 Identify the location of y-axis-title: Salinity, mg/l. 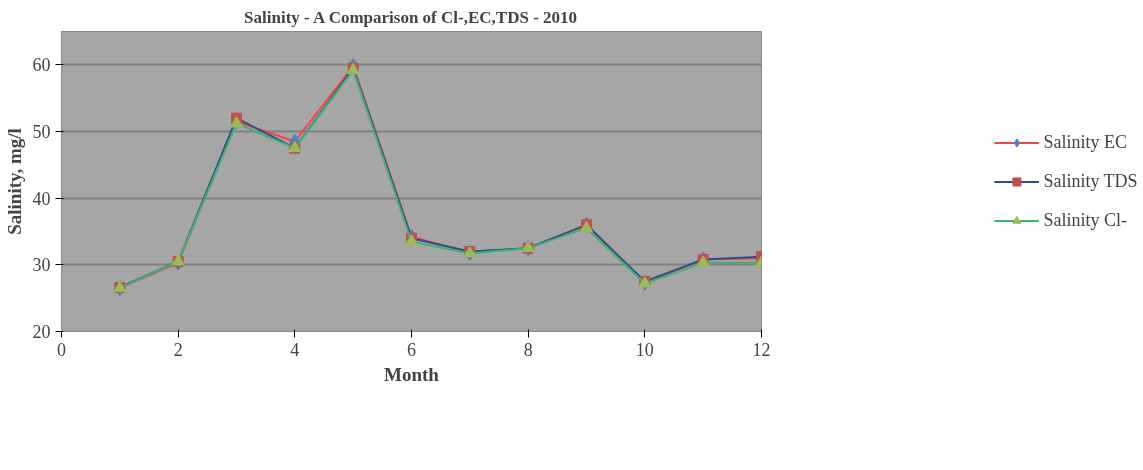
(14, 181).